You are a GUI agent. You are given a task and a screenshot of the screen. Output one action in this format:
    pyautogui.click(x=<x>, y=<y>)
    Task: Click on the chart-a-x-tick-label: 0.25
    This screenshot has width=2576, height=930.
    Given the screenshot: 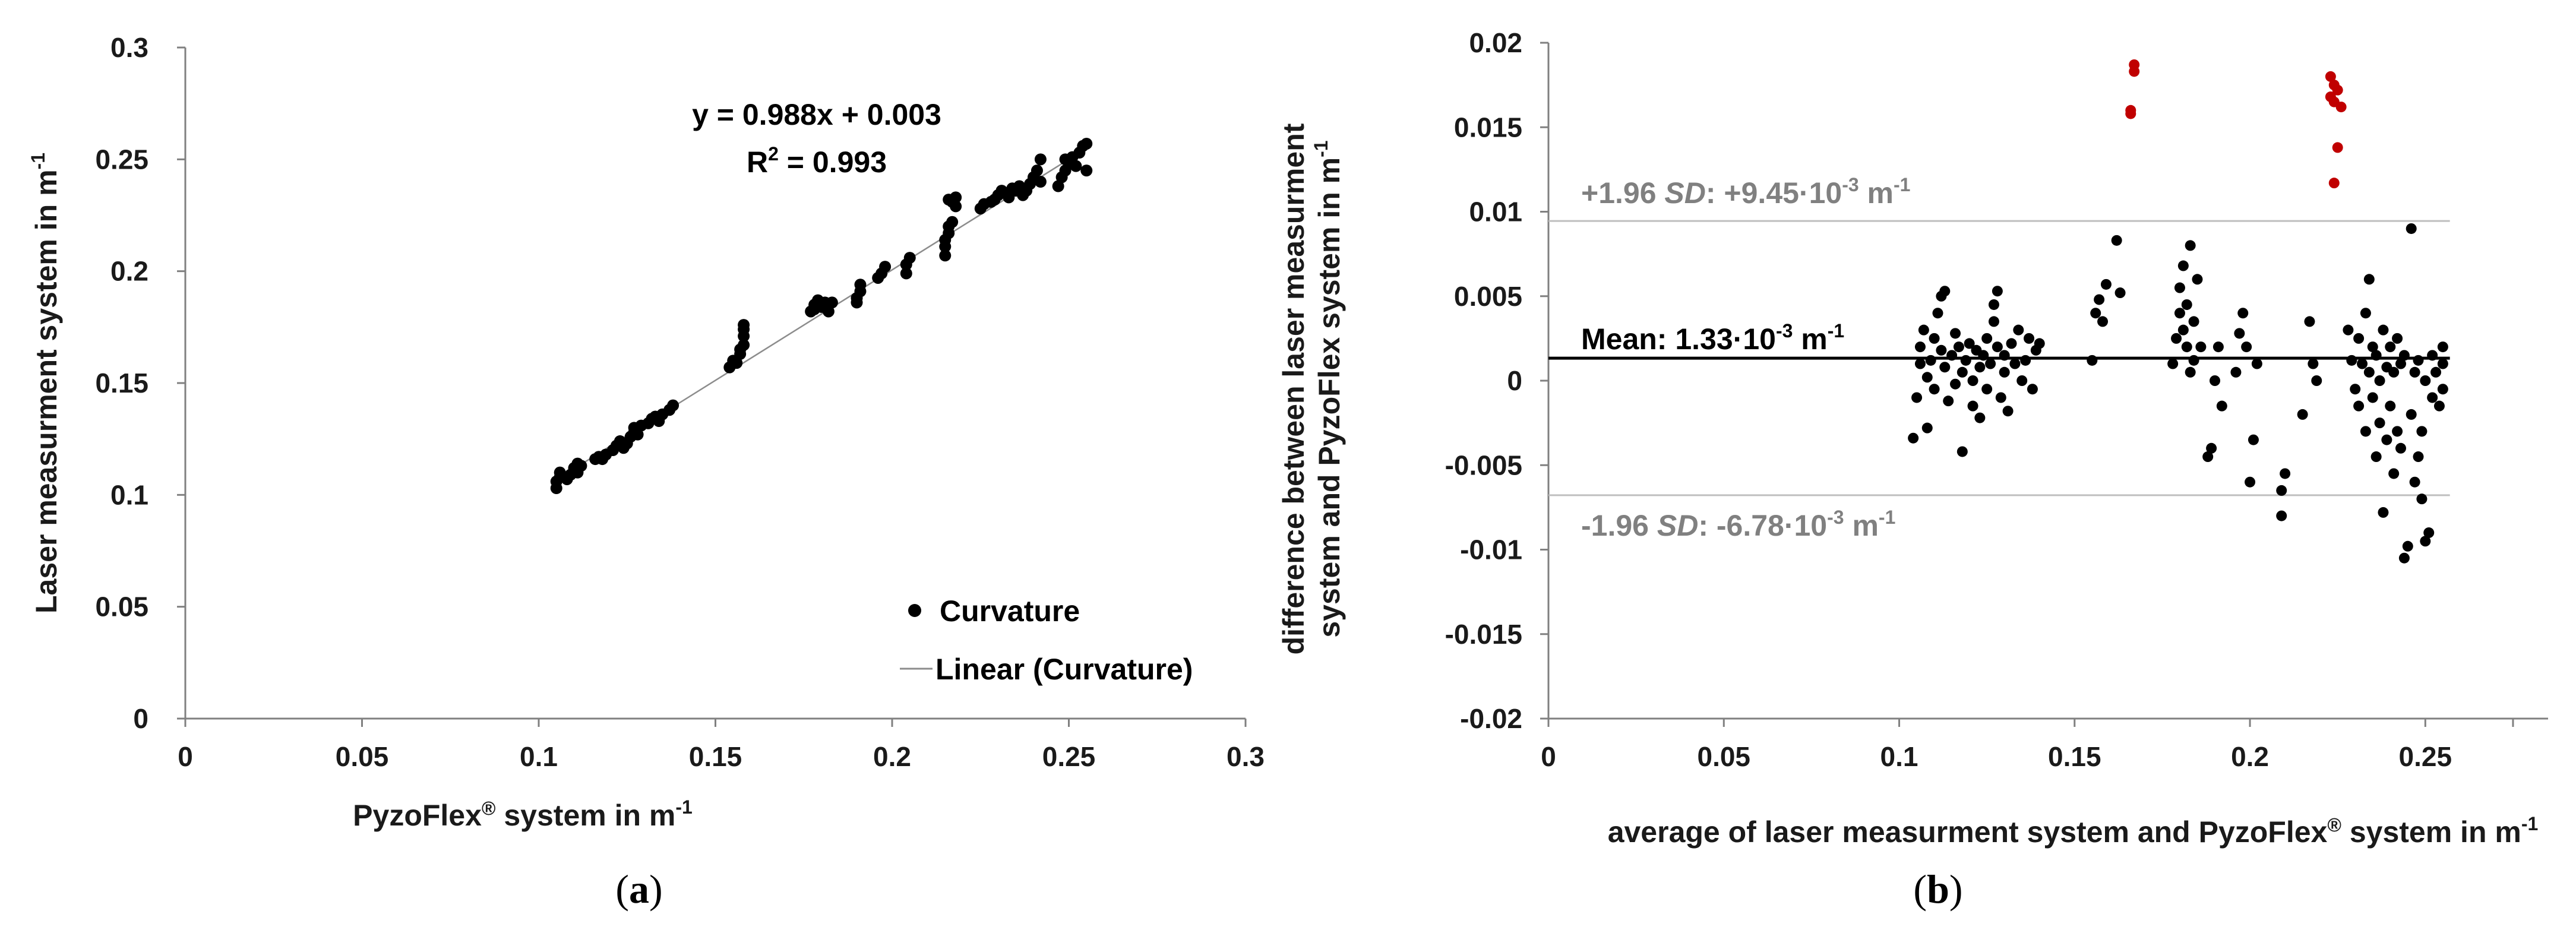 What is the action you would take?
    pyautogui.click(x=1069, y=756)
    